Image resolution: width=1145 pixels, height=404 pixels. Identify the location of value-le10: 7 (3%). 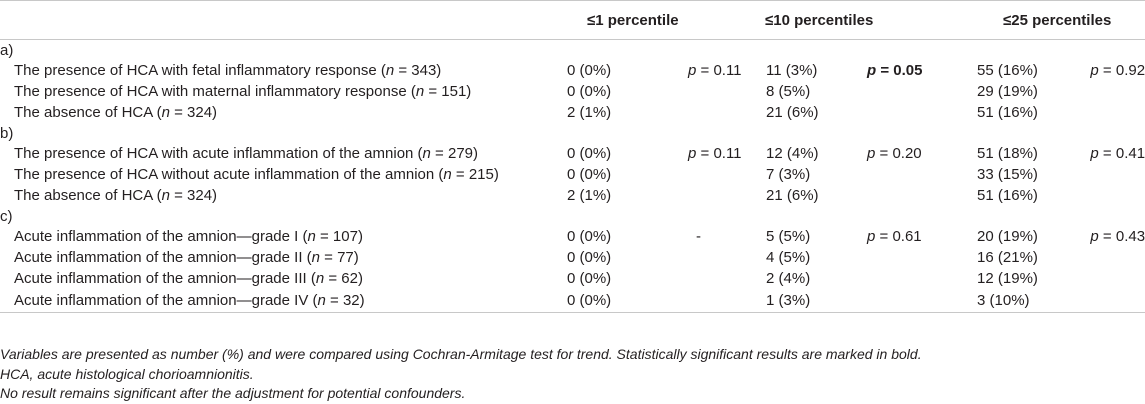
(788, 174).